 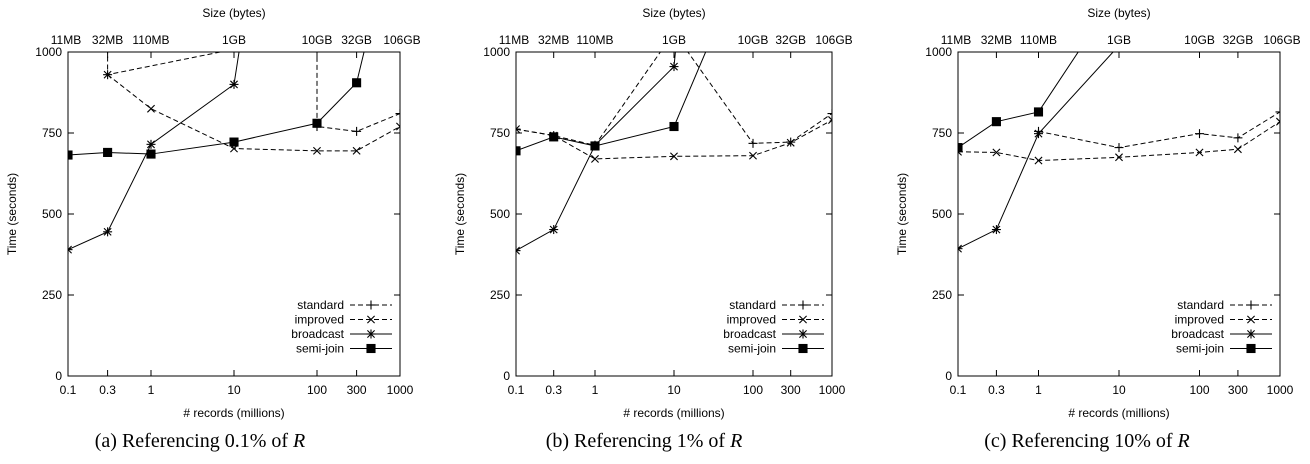 I want to click on legend-label: standard, so click(x=320, y=305).